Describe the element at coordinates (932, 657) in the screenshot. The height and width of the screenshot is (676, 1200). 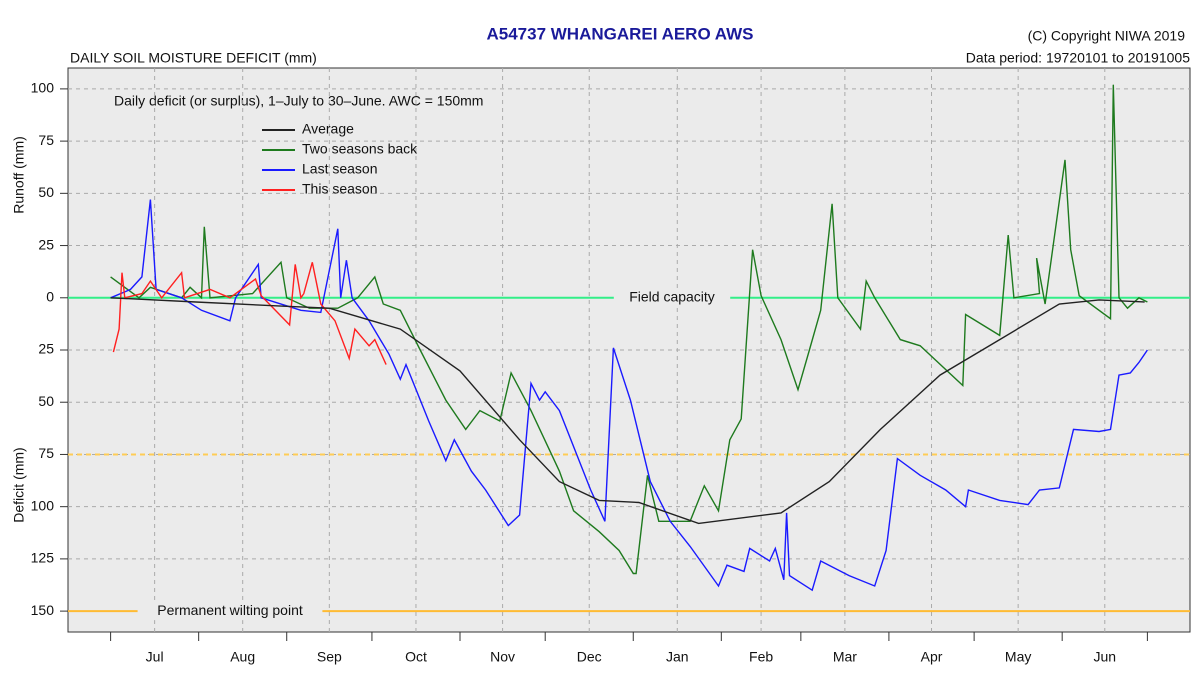
I see `x-tick-label: Apr` at that location.